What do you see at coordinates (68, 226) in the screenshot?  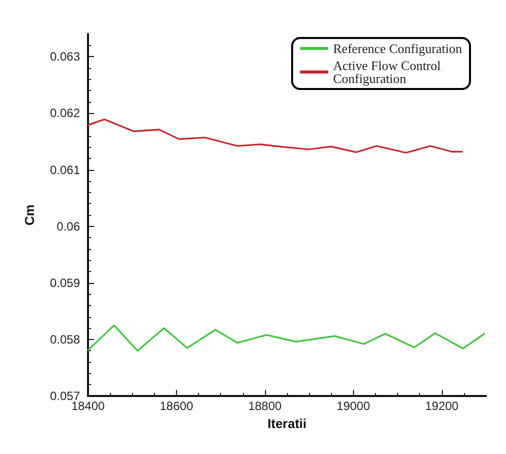 I see `y-tick-label: 0.06` at bounding box center [68, 226].